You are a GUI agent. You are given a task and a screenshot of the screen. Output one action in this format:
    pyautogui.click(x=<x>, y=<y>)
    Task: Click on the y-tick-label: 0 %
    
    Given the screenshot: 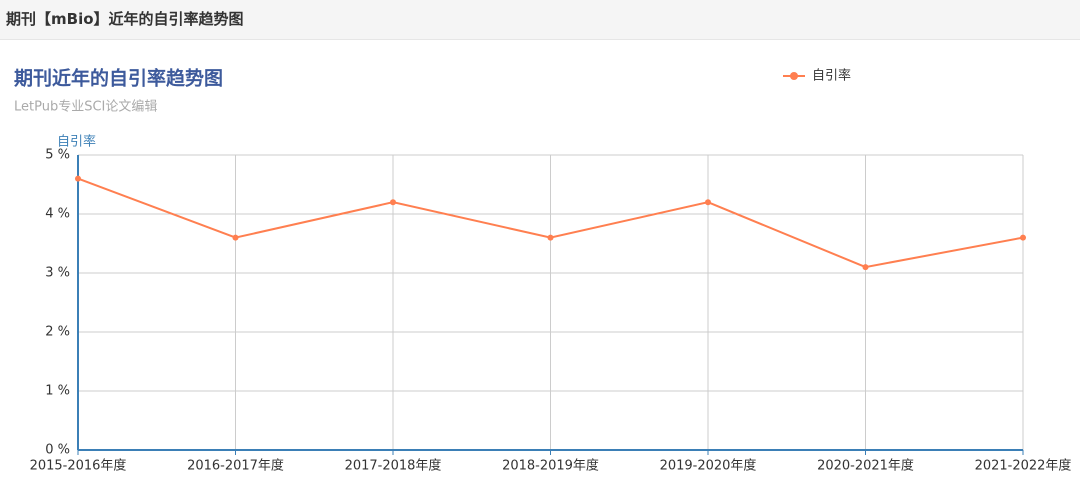 What is the action you would take?
    pyautogui.click(x=57, y=450)
    